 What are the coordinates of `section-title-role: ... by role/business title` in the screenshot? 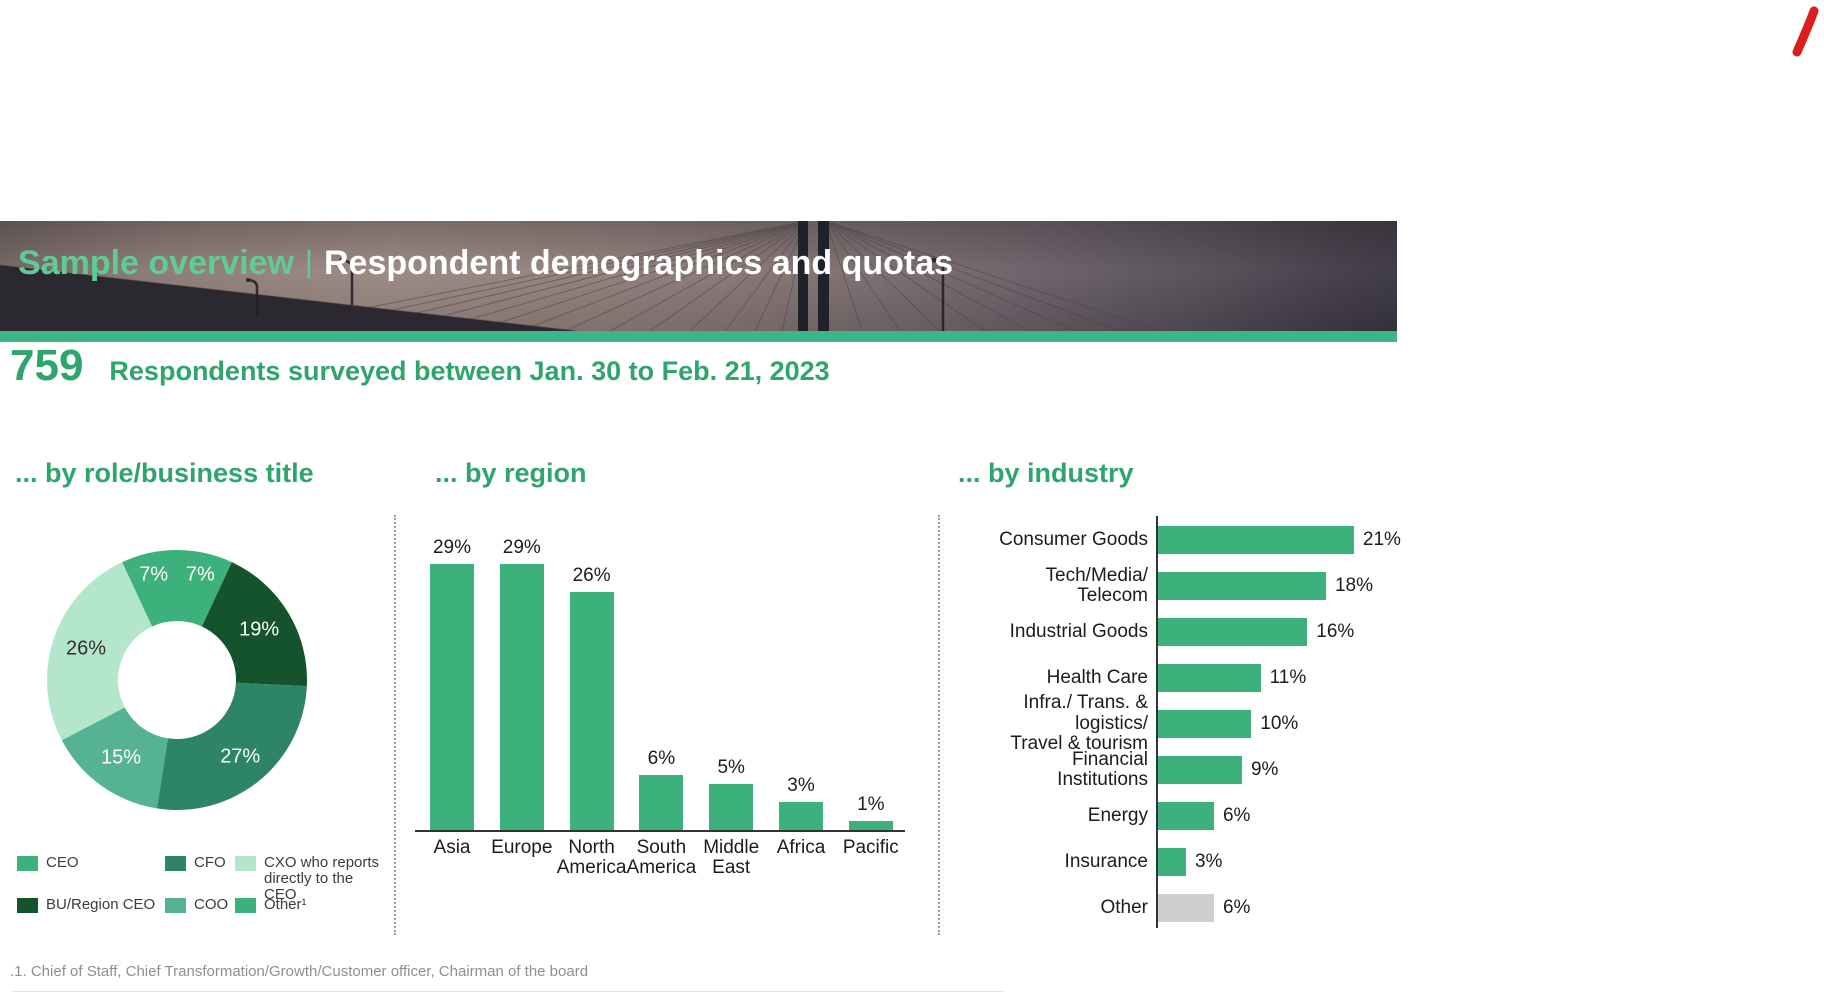 It's located at (164, 473).